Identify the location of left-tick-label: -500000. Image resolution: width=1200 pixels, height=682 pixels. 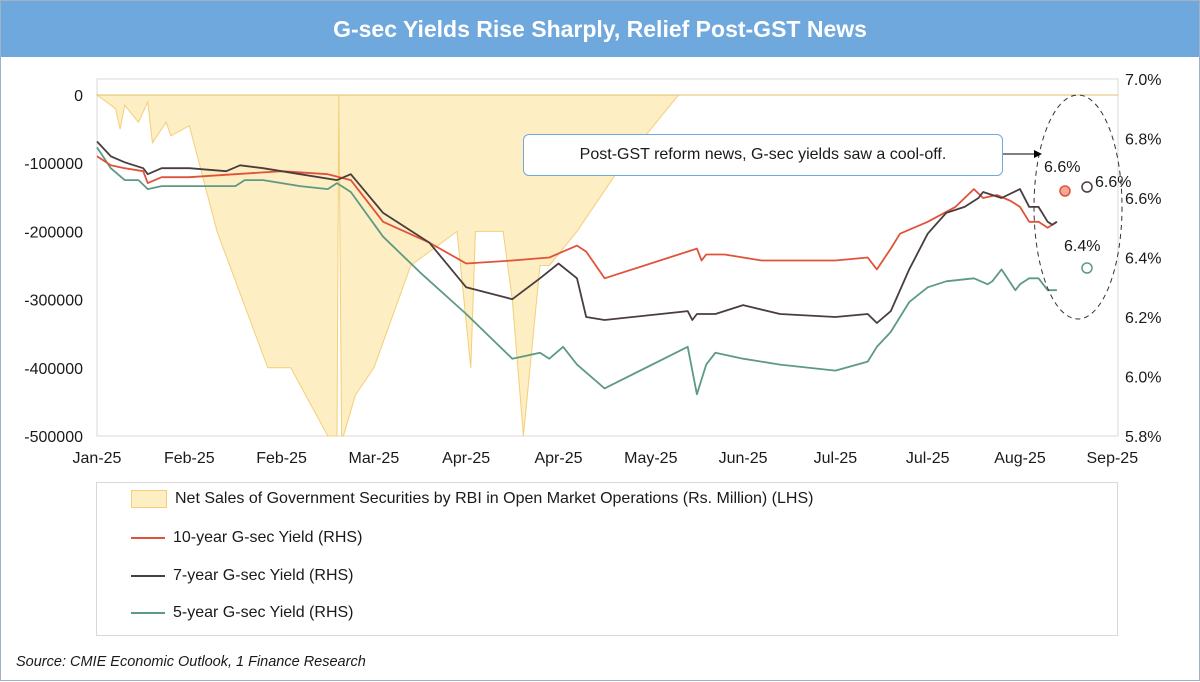
(53, 437).